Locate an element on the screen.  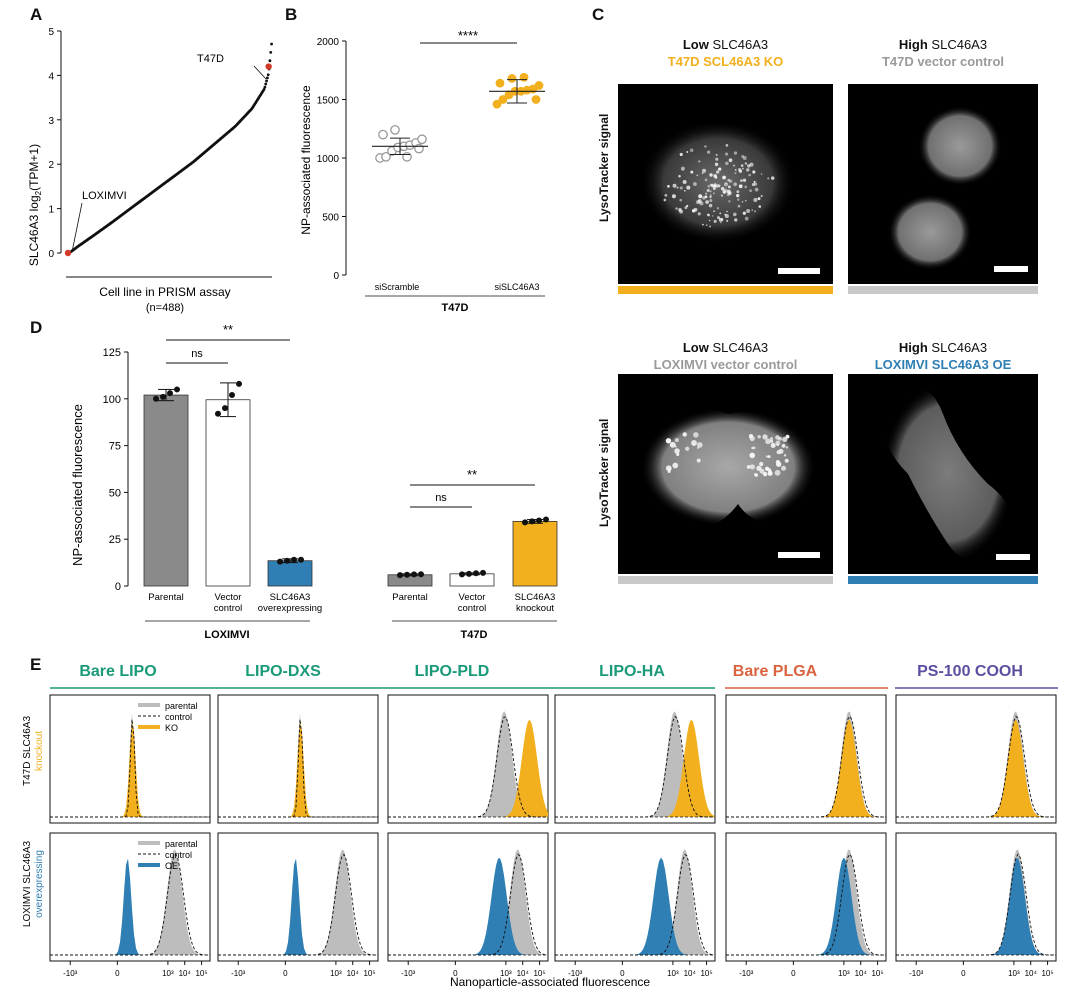
panel-e-title: LIPO-PLD is located at coordinates (452, 671).